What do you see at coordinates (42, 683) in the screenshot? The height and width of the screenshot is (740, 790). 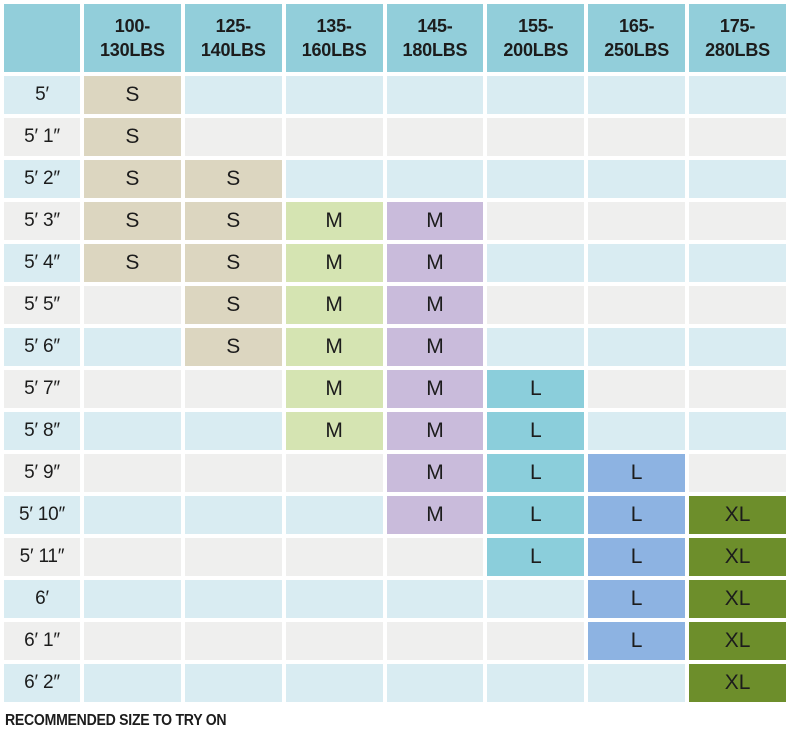 I see `height-label-cell: 6′ 2″` at bounding box center [42, 683].